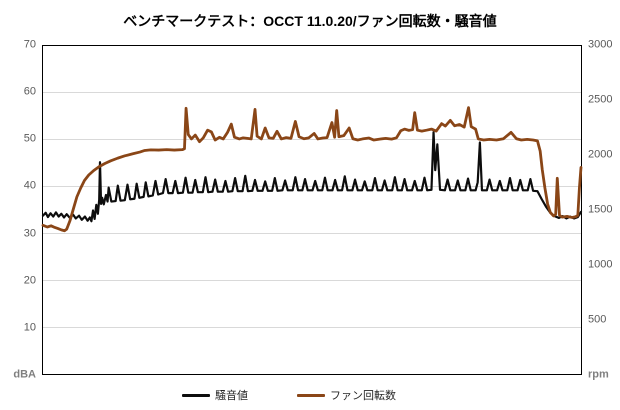 Image resolution: width=620 pixels, height=410 pixels. I want to click on legend: 騒音値 ファン回転数, so click(310, 396).